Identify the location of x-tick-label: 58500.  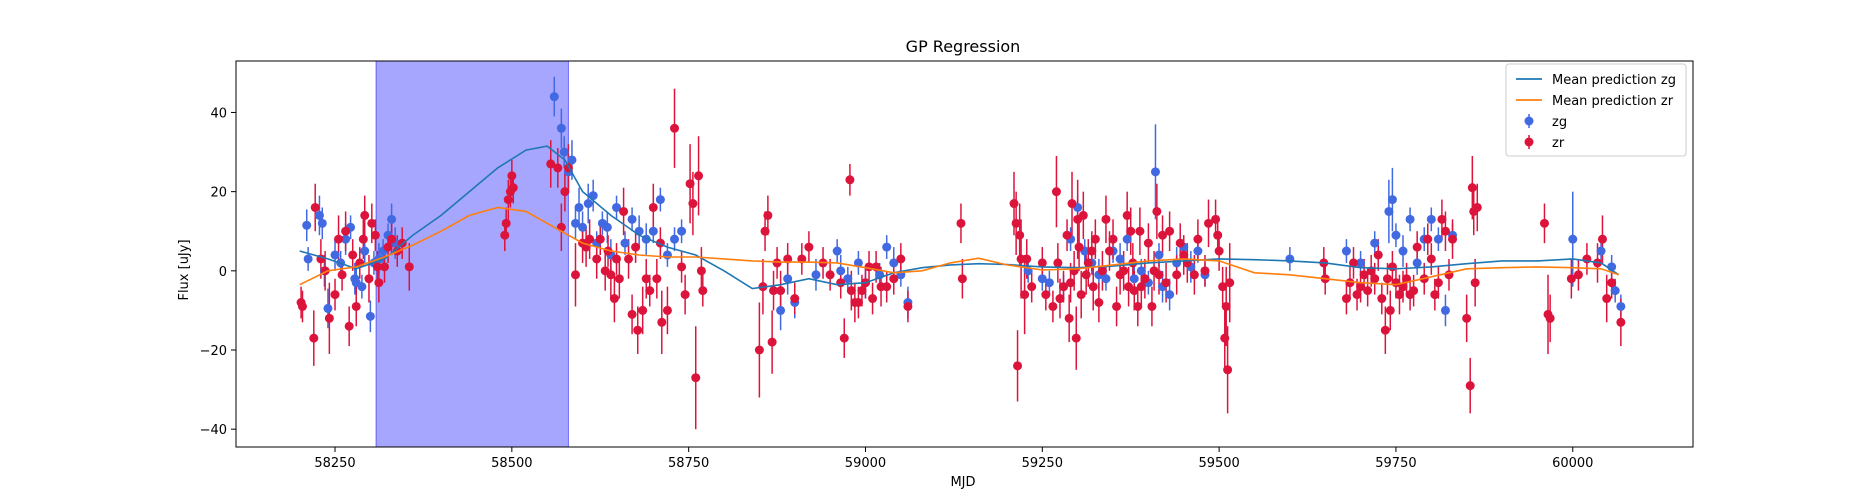
(511, 463).